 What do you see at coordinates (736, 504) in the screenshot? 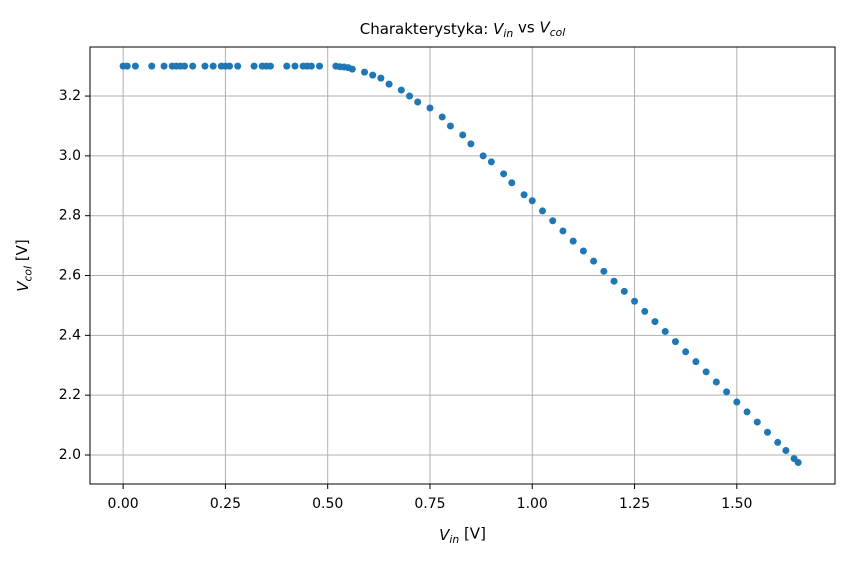
I see `x-tick-label: 1.50` at bounding box center [736, 504].